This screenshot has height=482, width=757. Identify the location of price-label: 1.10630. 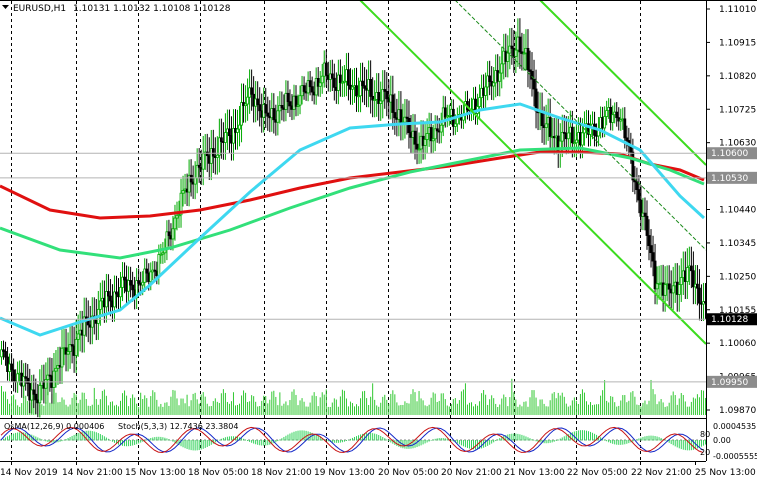
(737, 144).